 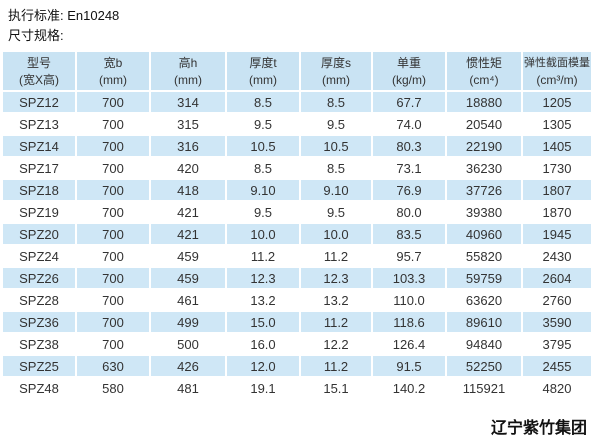 What do you see at coordinates (297, 124) in the screenshot?
I see `table-row: SPZ13 700 315 9.5 9.5 74.0 20540 1305` at bounding box center [297, 124].